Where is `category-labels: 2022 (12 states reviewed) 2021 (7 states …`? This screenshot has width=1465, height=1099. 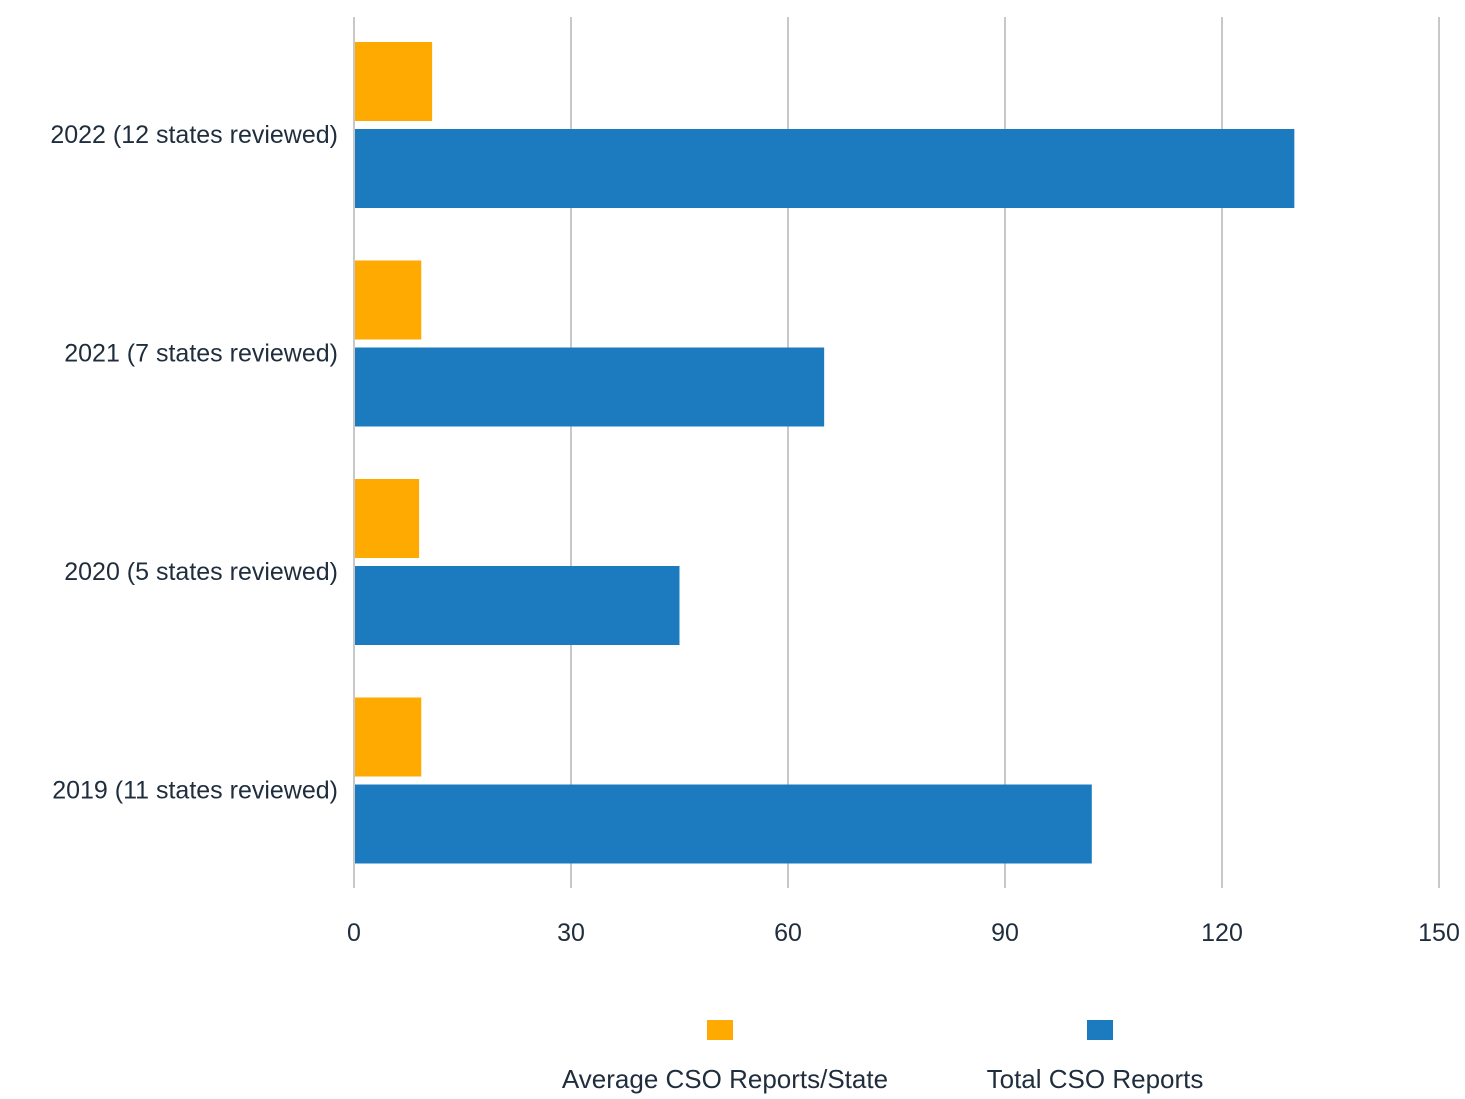 category-labels: 2022 (12 states reviewed) 2021 (7 states … is located at coordinates (194, 463).